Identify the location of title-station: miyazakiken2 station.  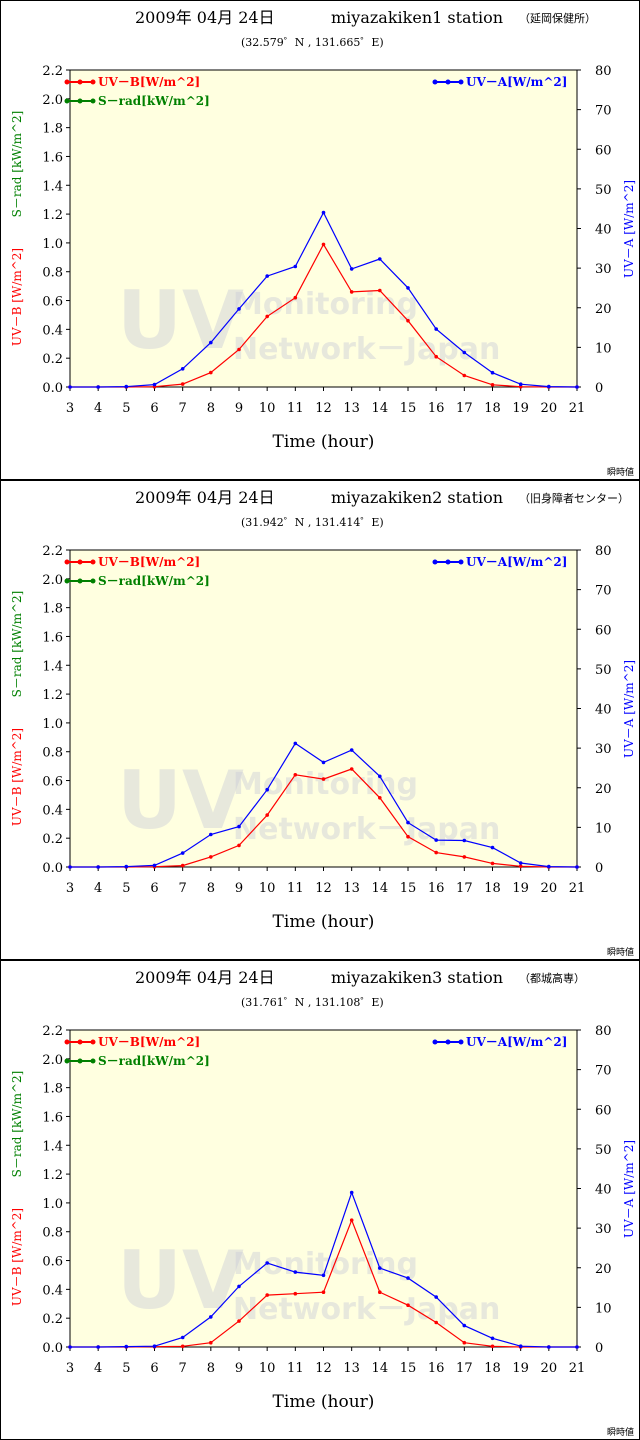
(417, 497).